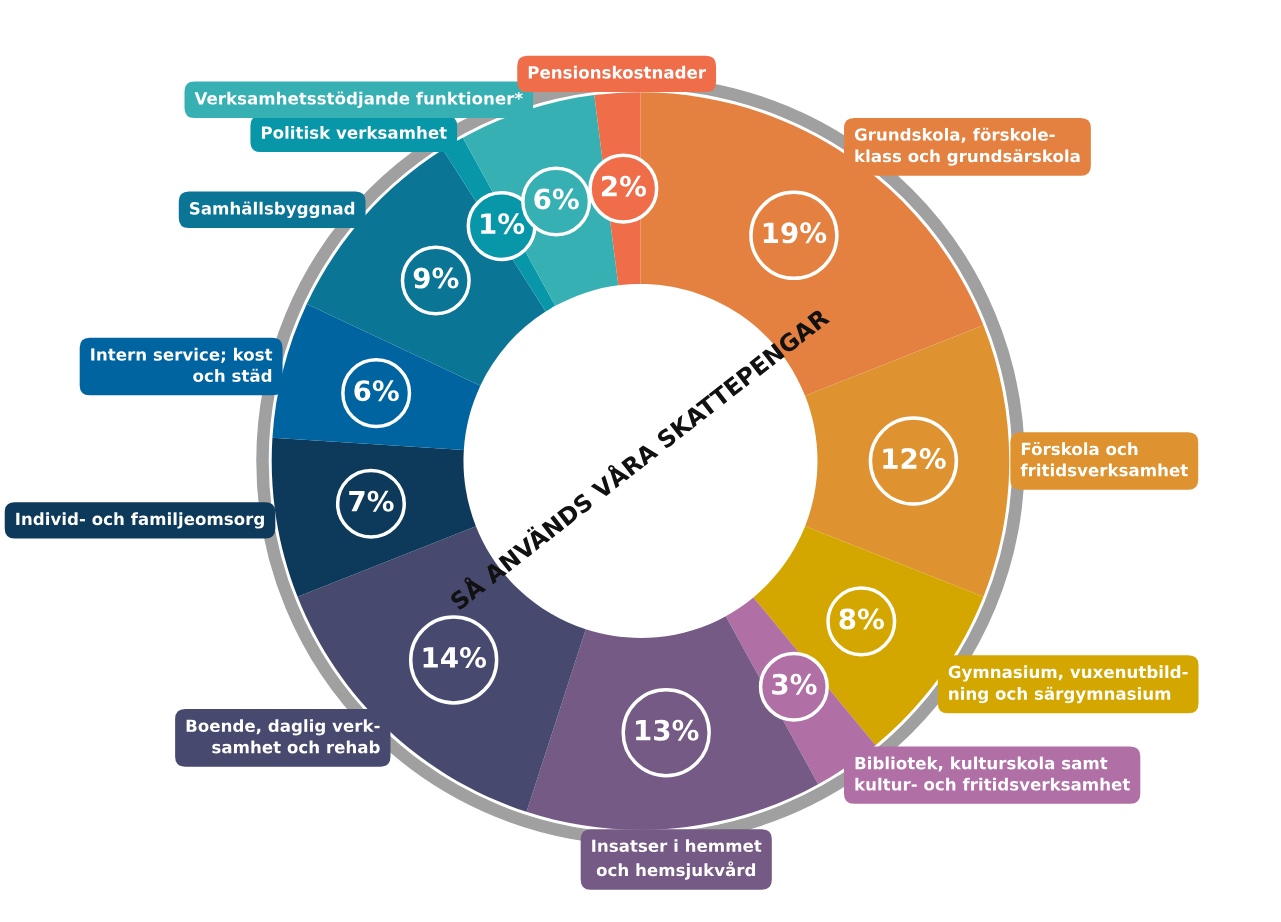 Image resolution: width=1281 pixels, height=922 pixels. I want to click on slice-label: Samhällsbyggnad, so click(272, 210).